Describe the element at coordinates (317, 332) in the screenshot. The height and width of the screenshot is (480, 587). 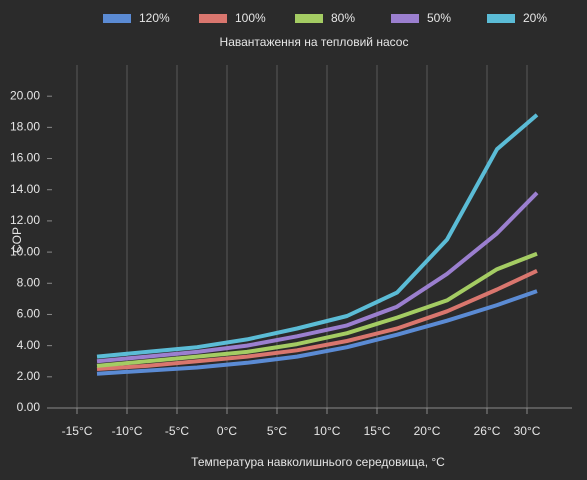
I see `series-line` at that location.